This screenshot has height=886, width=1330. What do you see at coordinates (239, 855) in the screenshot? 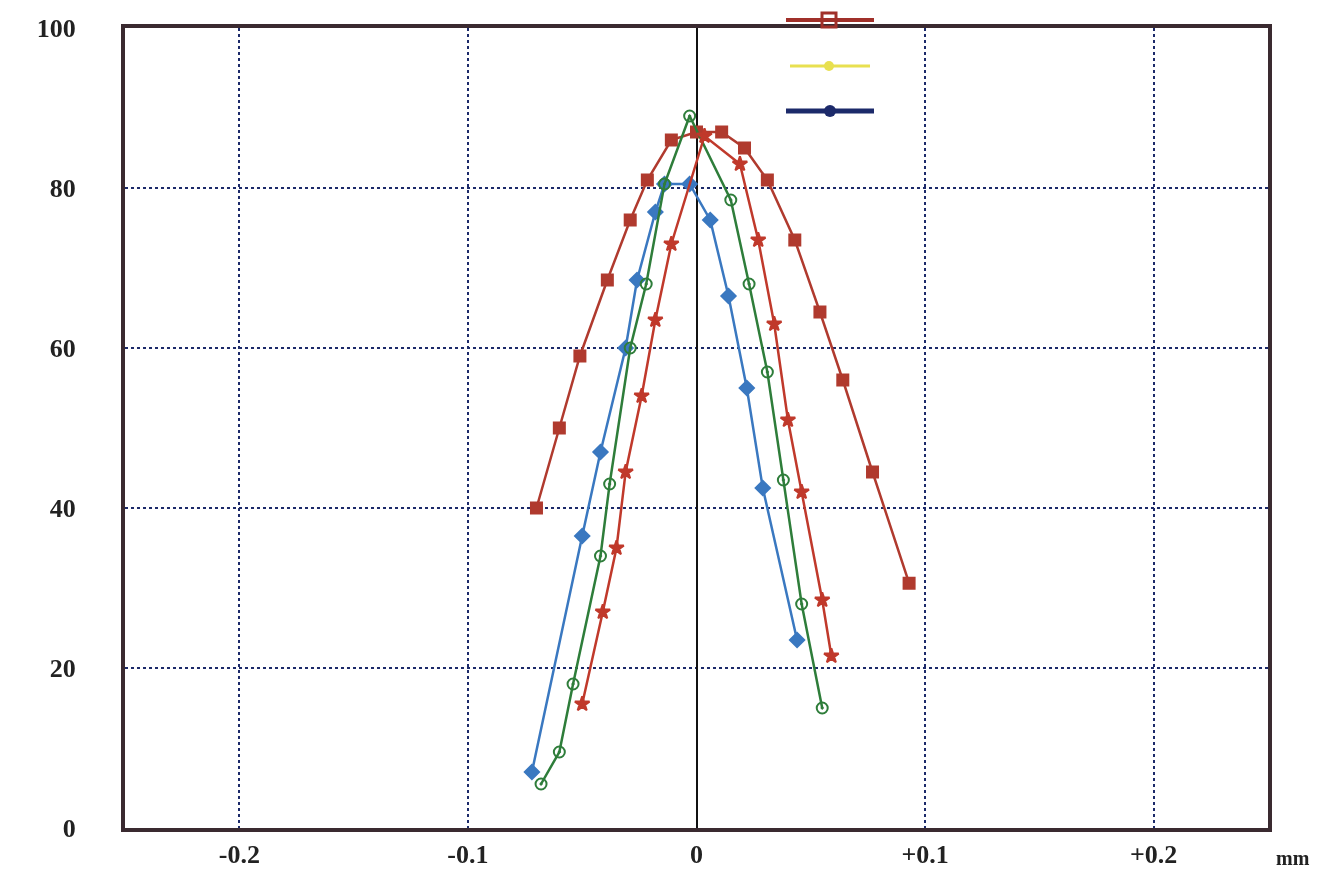
I see `x-tick-label: -0.2` at bounding box center [239, 855].